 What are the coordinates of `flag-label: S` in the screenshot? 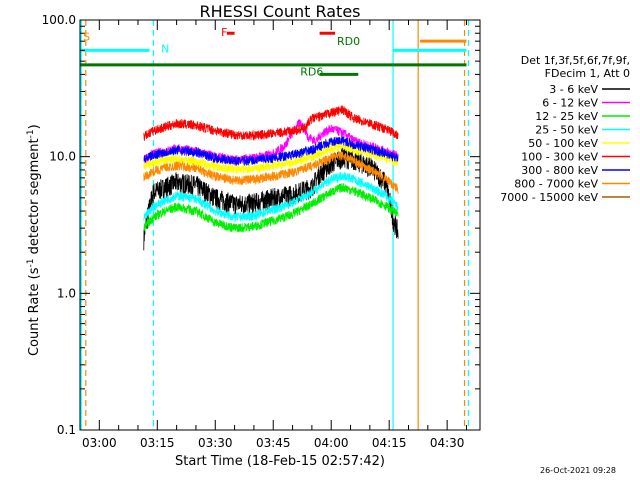 It's located at (86, 36).